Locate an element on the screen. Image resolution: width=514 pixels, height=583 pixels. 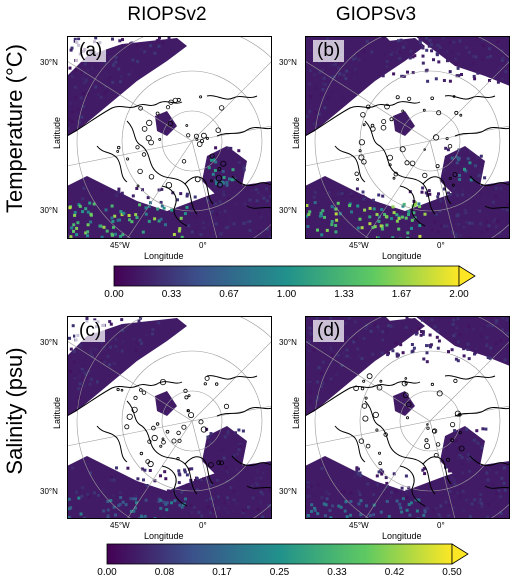
map-plot-b is located at coordinates (407, 137).